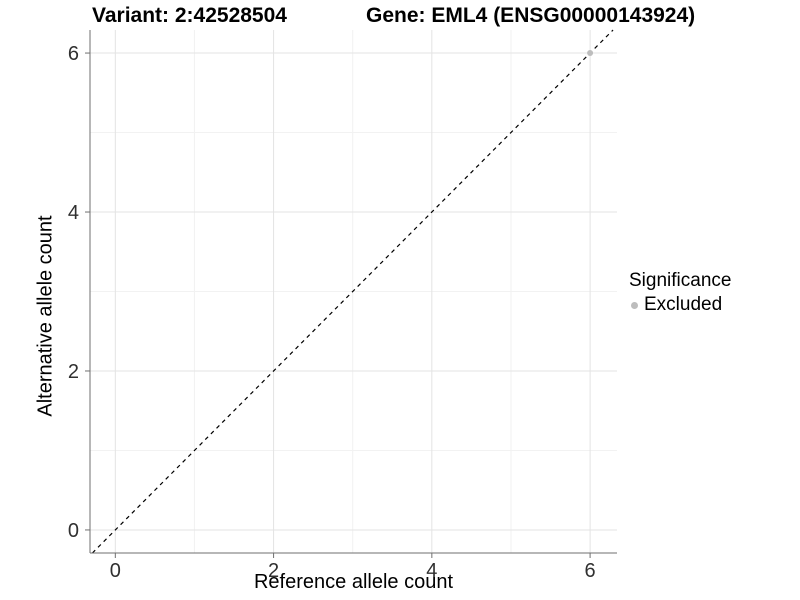  I want to click on x-axis-title: Reference allele count, so click(353, 582).